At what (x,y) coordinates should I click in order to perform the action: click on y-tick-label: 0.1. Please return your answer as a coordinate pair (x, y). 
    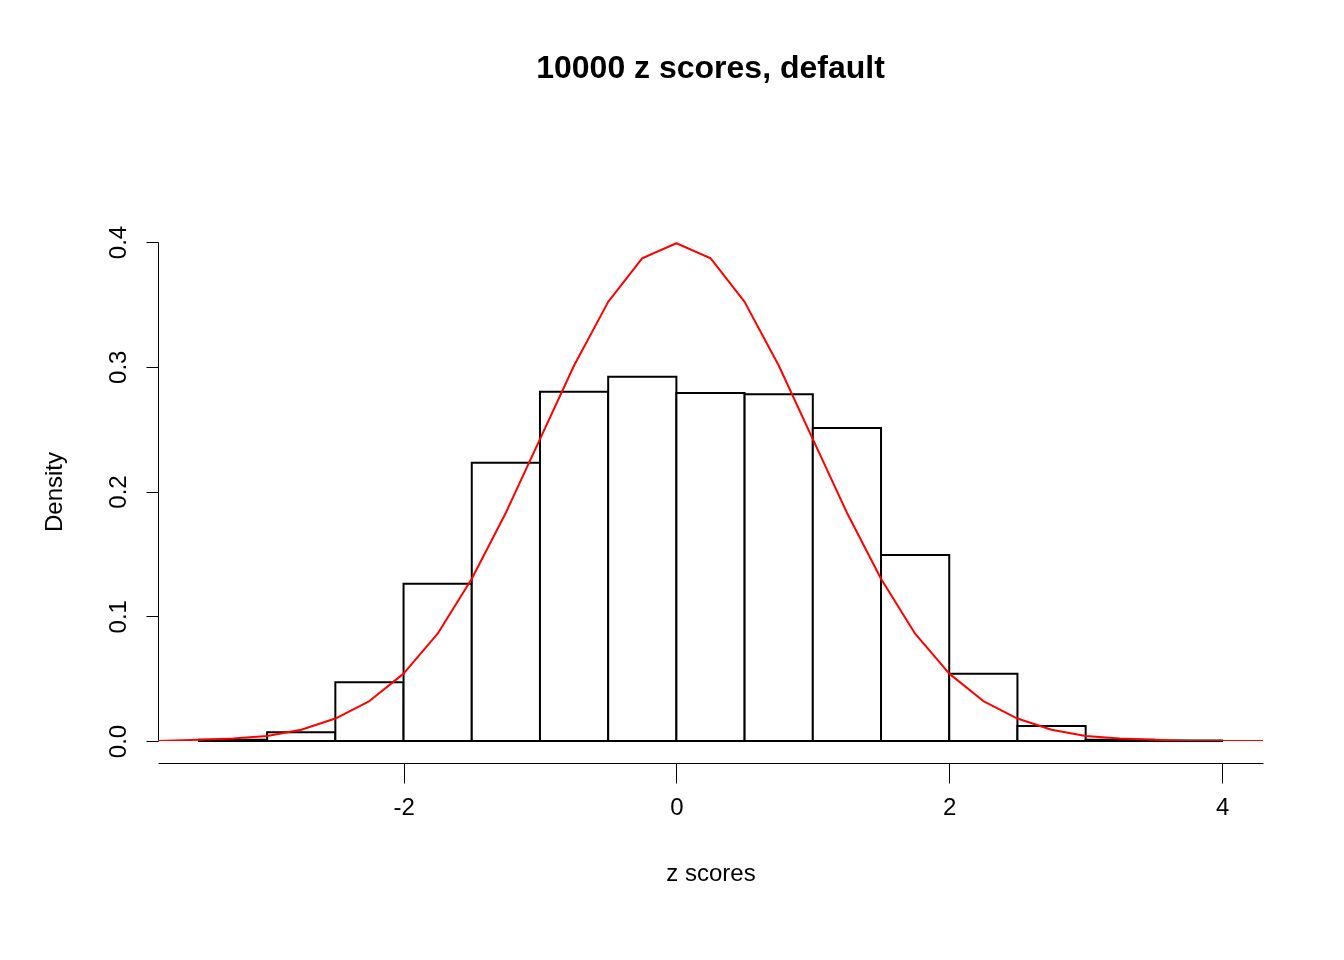
    Looking at the image, I should click on (117, 617).